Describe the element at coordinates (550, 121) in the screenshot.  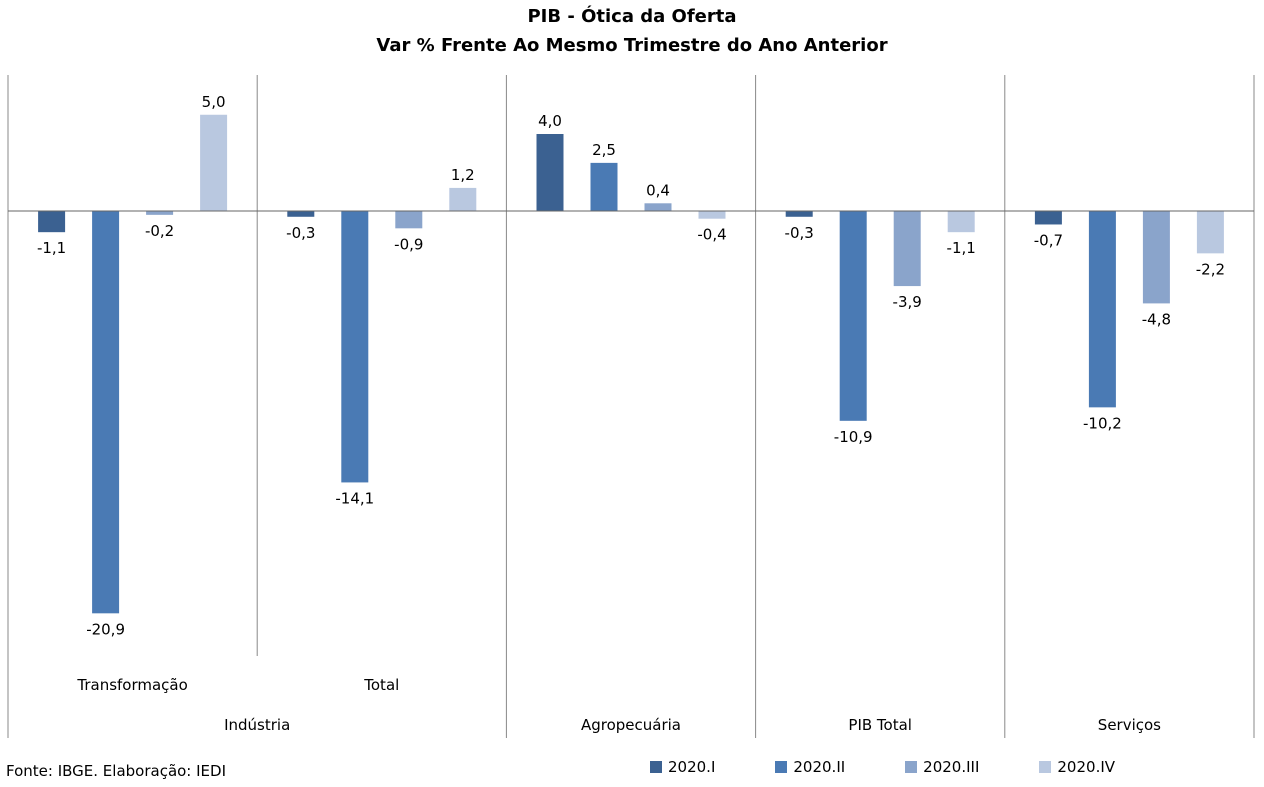
I see `data-label: 4,0` at that location.